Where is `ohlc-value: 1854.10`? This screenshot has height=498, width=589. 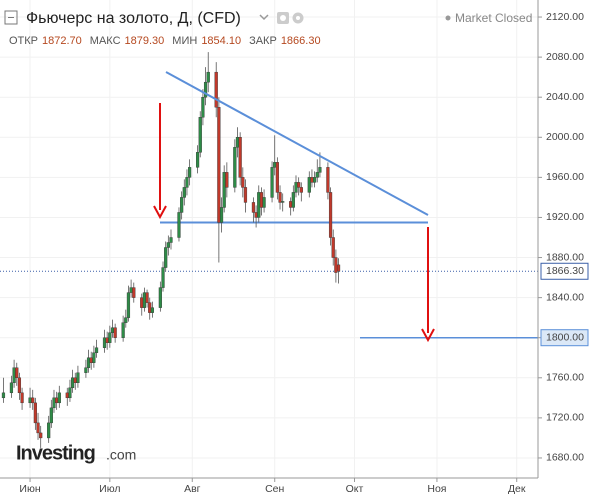 ohlc-value: 1854.10 is located at coordinates (221, 41).